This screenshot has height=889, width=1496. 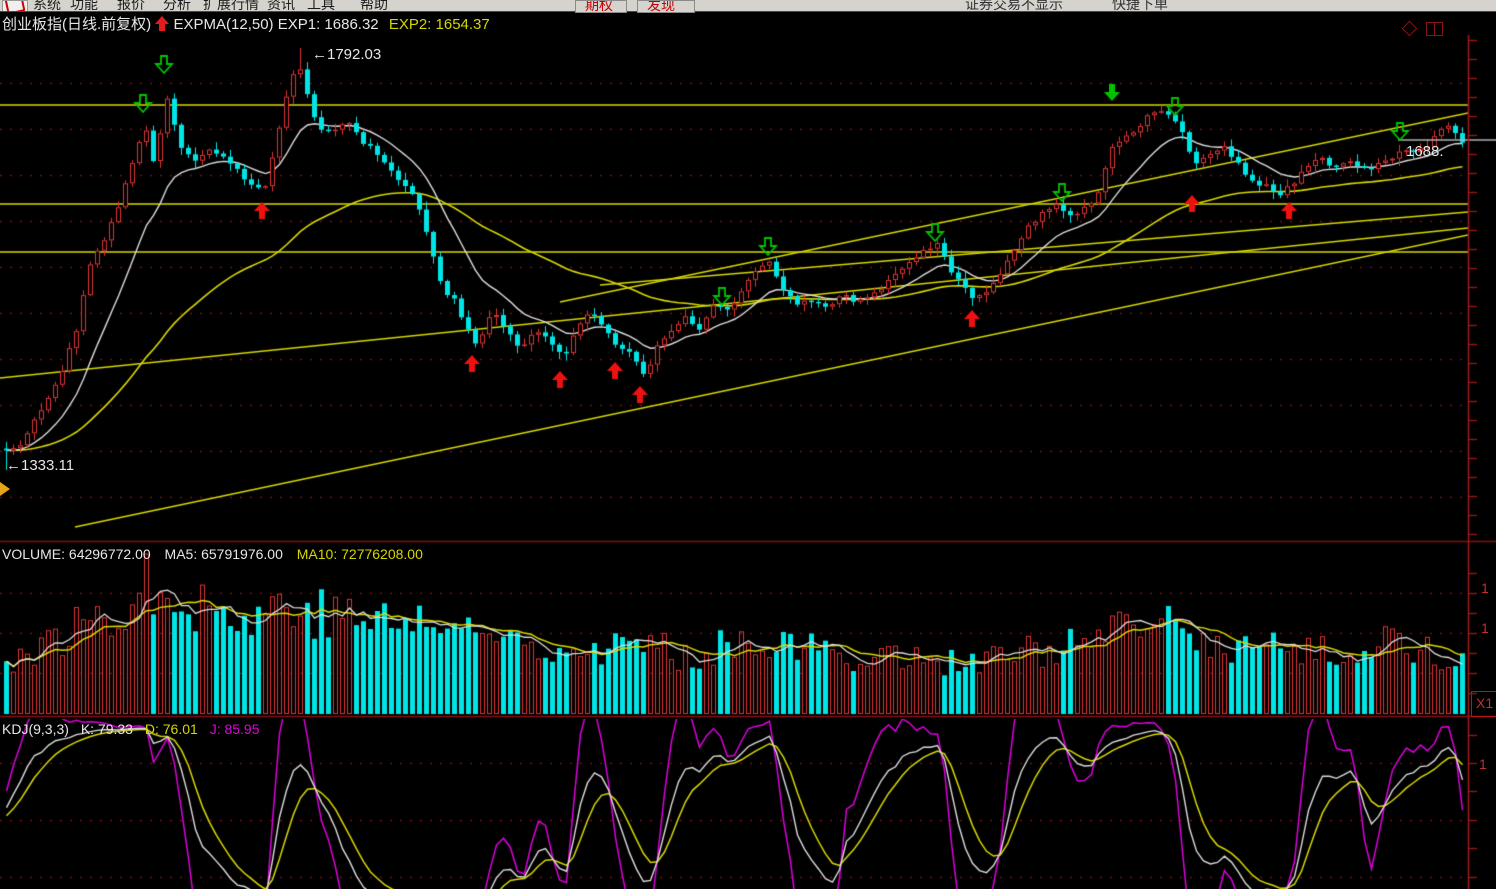 What do you see at coordinates (47, 6) in the screenshot?
I see `menu-item-system: 系统` at bounding box center [47, 6].